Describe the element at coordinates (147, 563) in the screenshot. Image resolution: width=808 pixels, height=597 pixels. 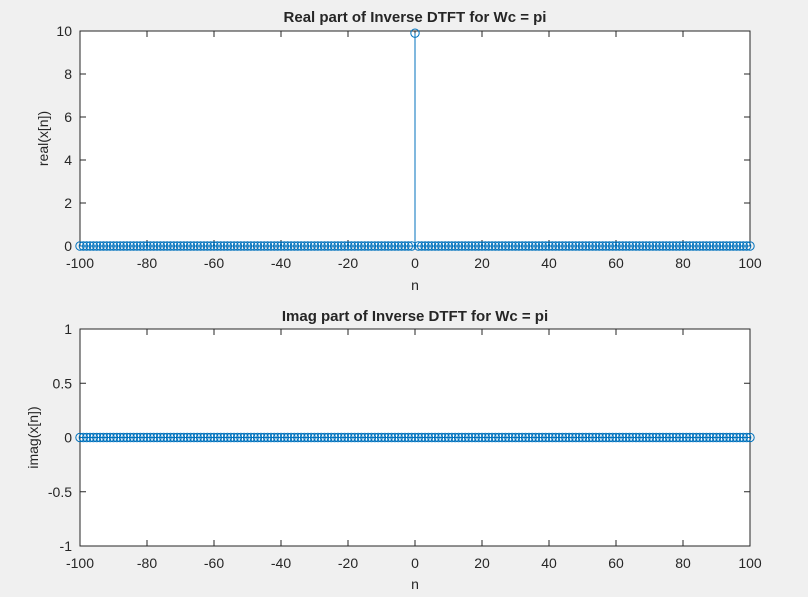
I see `imag-part-xtick-label: -80` at that location.